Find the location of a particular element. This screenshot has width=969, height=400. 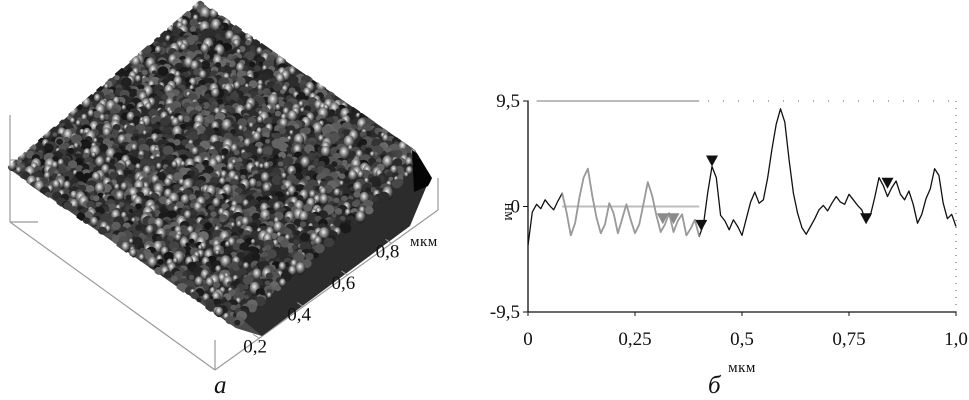

profile-reference-lines is located at coordinates (618, 154).